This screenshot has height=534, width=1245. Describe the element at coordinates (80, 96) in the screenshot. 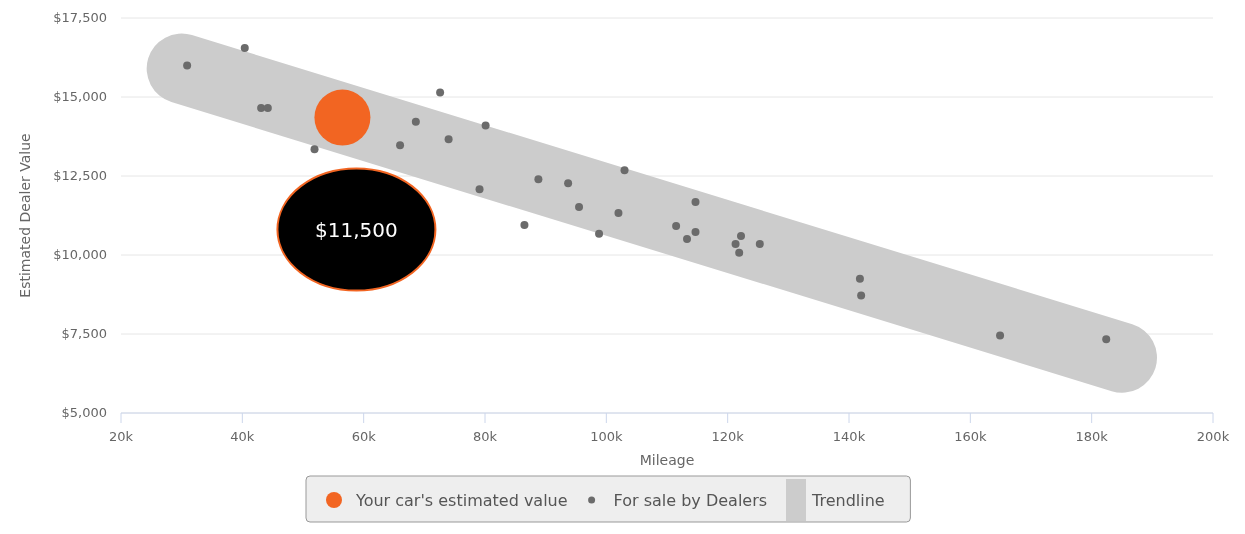

I see `y-tick-label: $15,000` at that location.